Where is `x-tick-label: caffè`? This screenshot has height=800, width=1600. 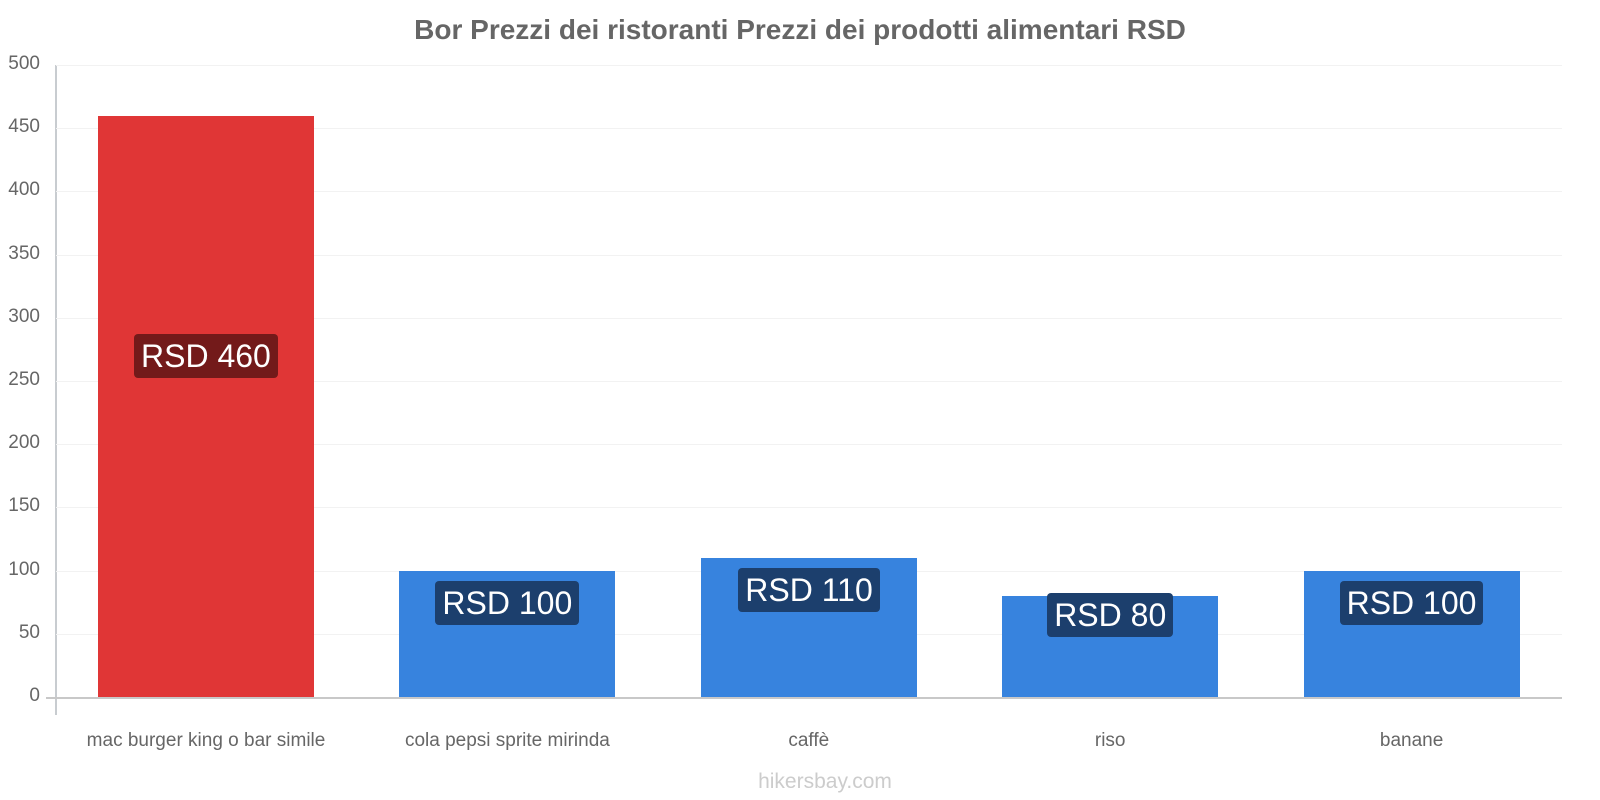
x-tick-label: caffè is located at coordinates (809, 740).